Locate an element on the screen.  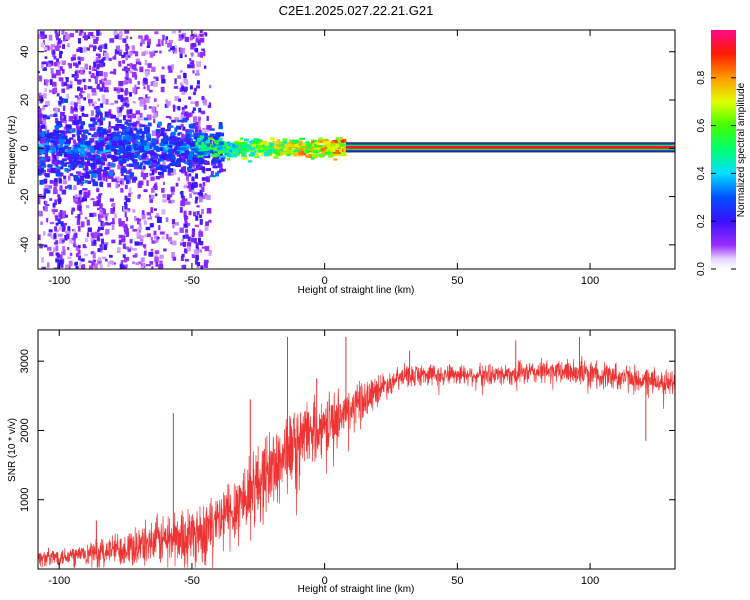
colorbar-tick-label: 0.6 is located at coordinates (701, 125).